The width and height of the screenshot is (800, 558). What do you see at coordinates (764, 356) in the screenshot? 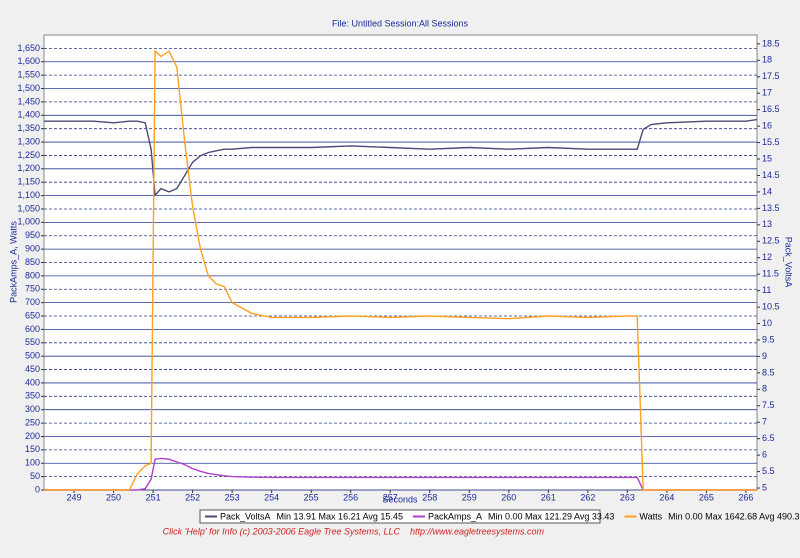
I see `y2-tick-label: 9` at bounding box center [764, 356].